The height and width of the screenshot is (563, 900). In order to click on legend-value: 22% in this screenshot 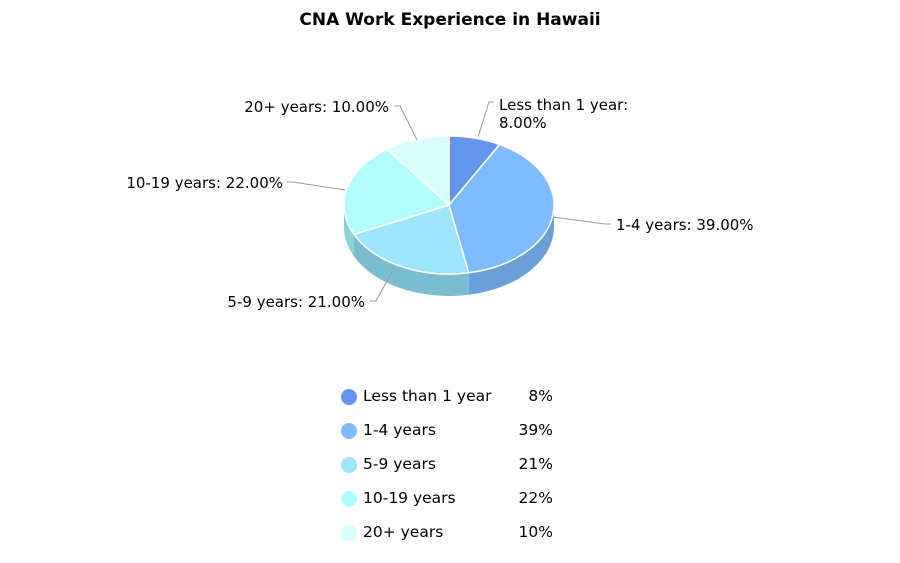, I will do `click(535, 498)`.